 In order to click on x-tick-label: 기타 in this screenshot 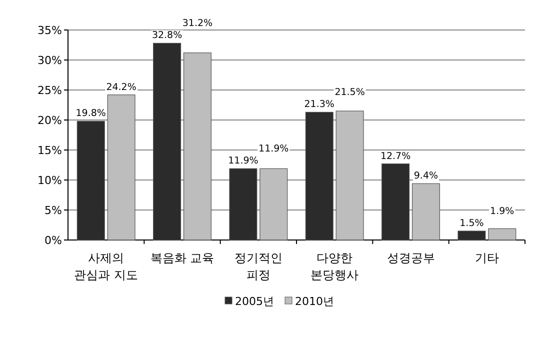, I will do `click(486, 258)`.